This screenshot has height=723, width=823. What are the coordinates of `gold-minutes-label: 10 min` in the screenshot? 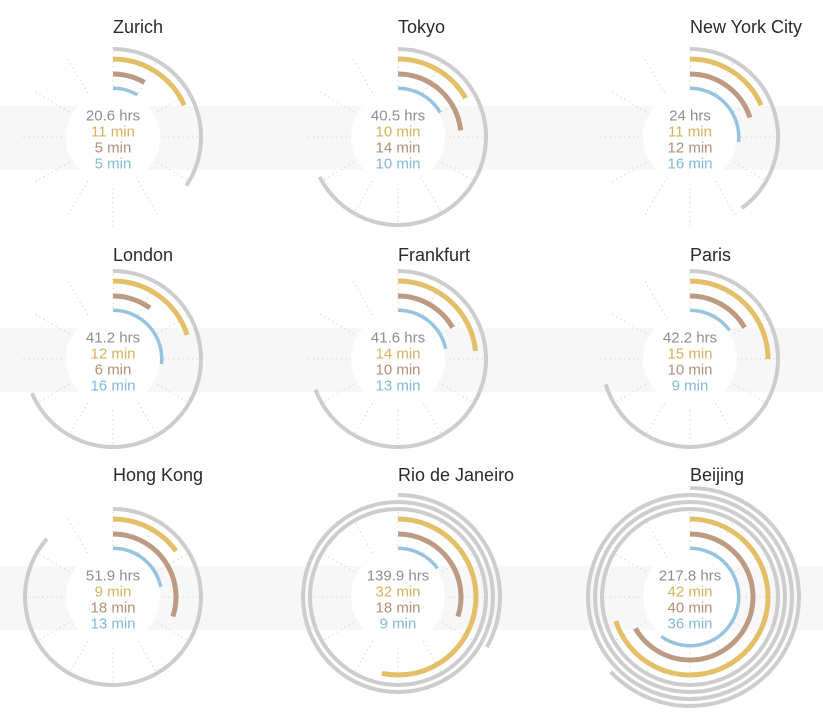 It's located at (397, 132).